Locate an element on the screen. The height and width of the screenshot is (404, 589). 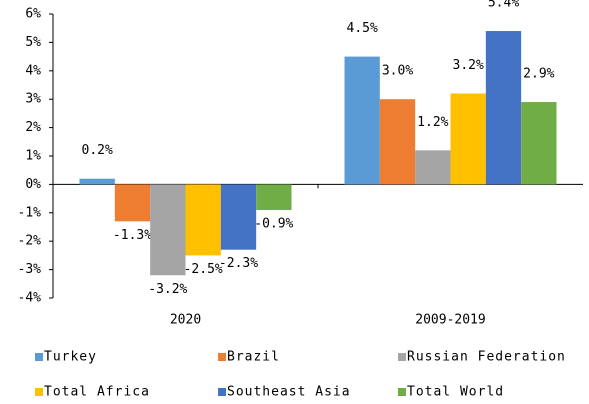
y-tick-label: -4% is located at coordinates (30, 298).